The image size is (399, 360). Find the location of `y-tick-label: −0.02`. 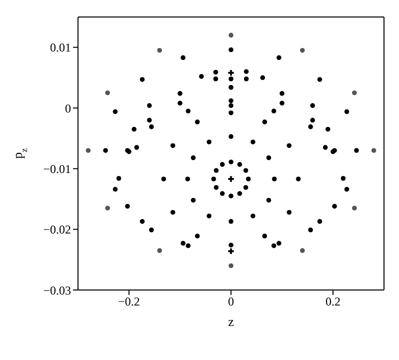

y-tick-label: −0.02 is located at coordinates (57, 229).